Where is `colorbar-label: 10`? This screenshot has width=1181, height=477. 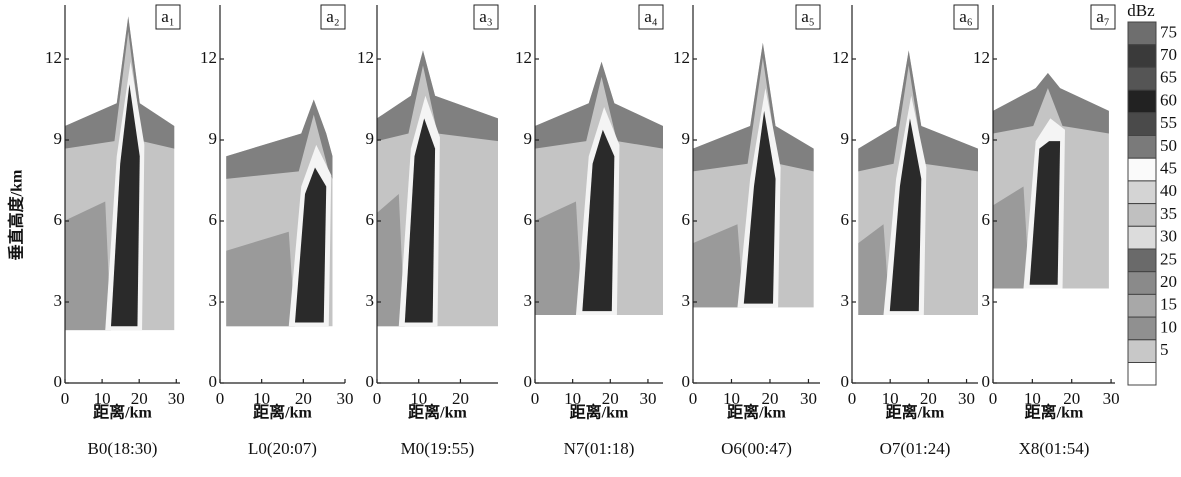 colorbar-label: 10 is located at coordinates (1168, 326).